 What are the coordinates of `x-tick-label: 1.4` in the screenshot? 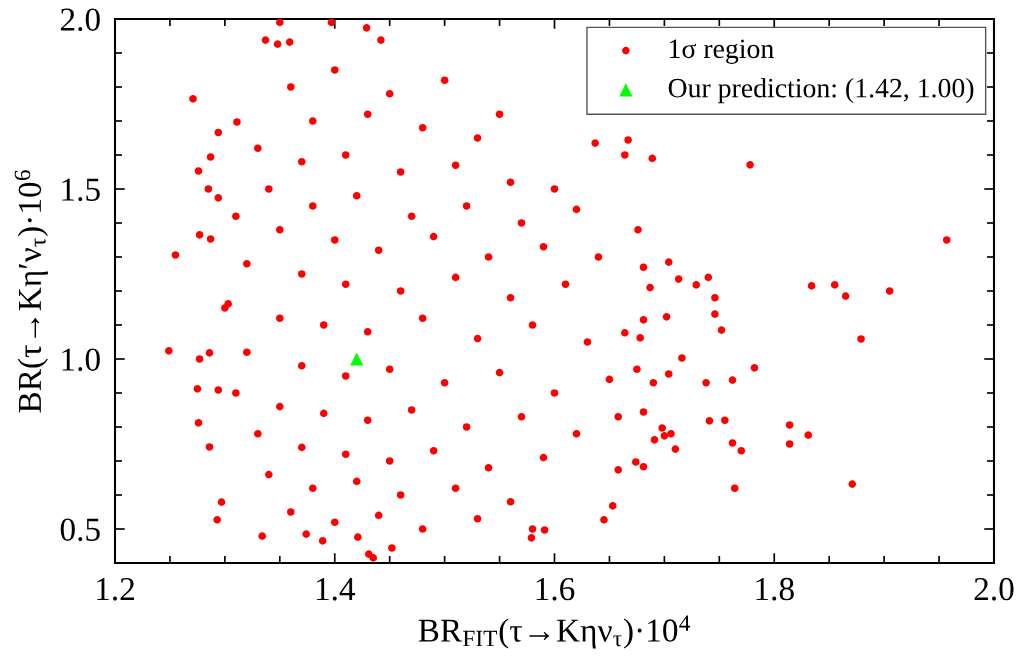 It's located at (336, 589).